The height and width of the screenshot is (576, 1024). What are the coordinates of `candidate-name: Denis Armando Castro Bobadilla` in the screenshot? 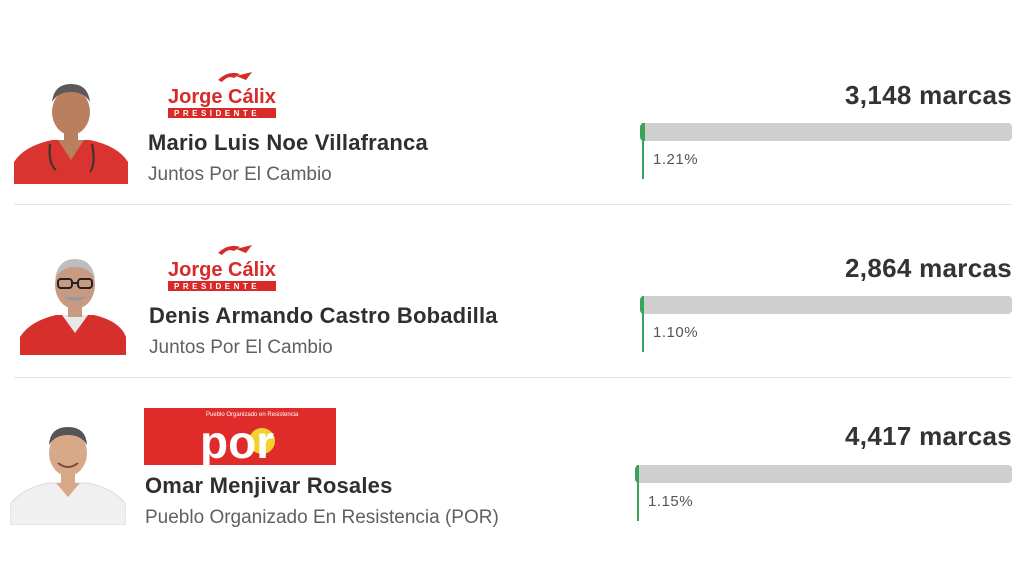 It's located at (323, 315).